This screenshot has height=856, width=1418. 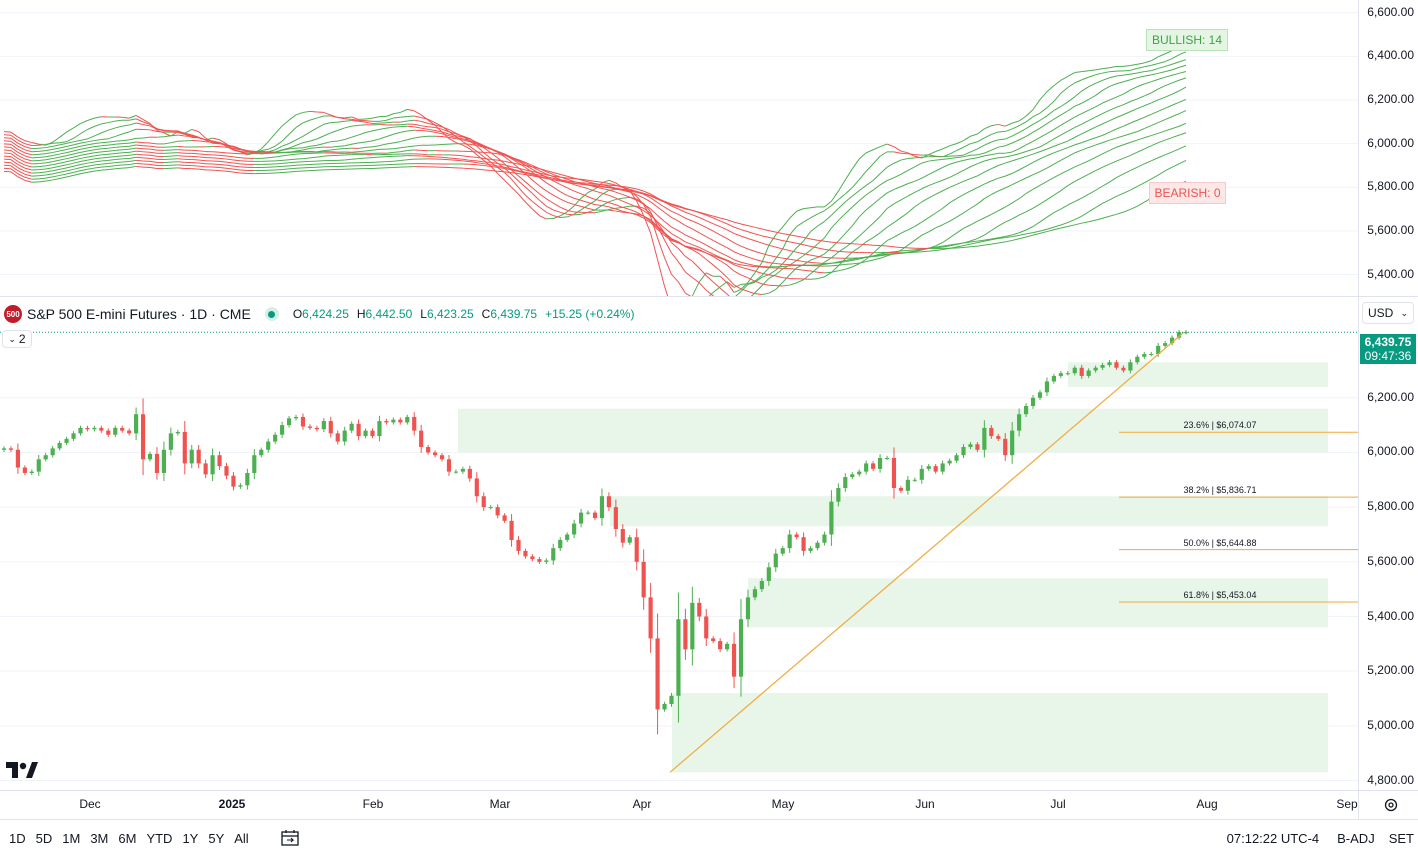 What do you see at coordinates (1388, 313) in the screenshot?
I see `currency-selector: USD ⌄` at bounding box center [1388, 313].